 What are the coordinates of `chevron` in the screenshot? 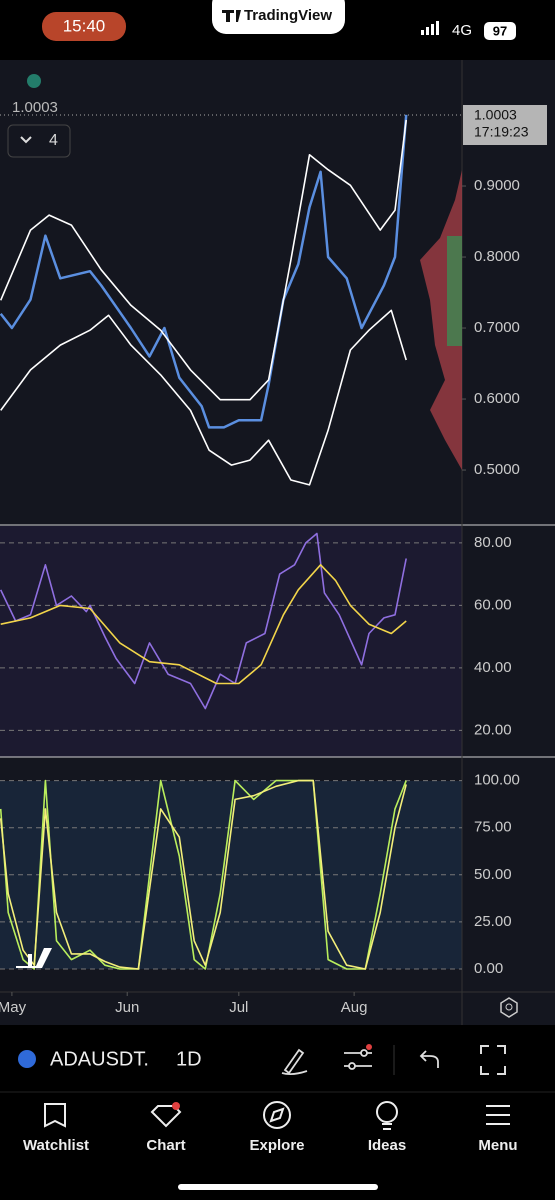 It's located at (26, 140).